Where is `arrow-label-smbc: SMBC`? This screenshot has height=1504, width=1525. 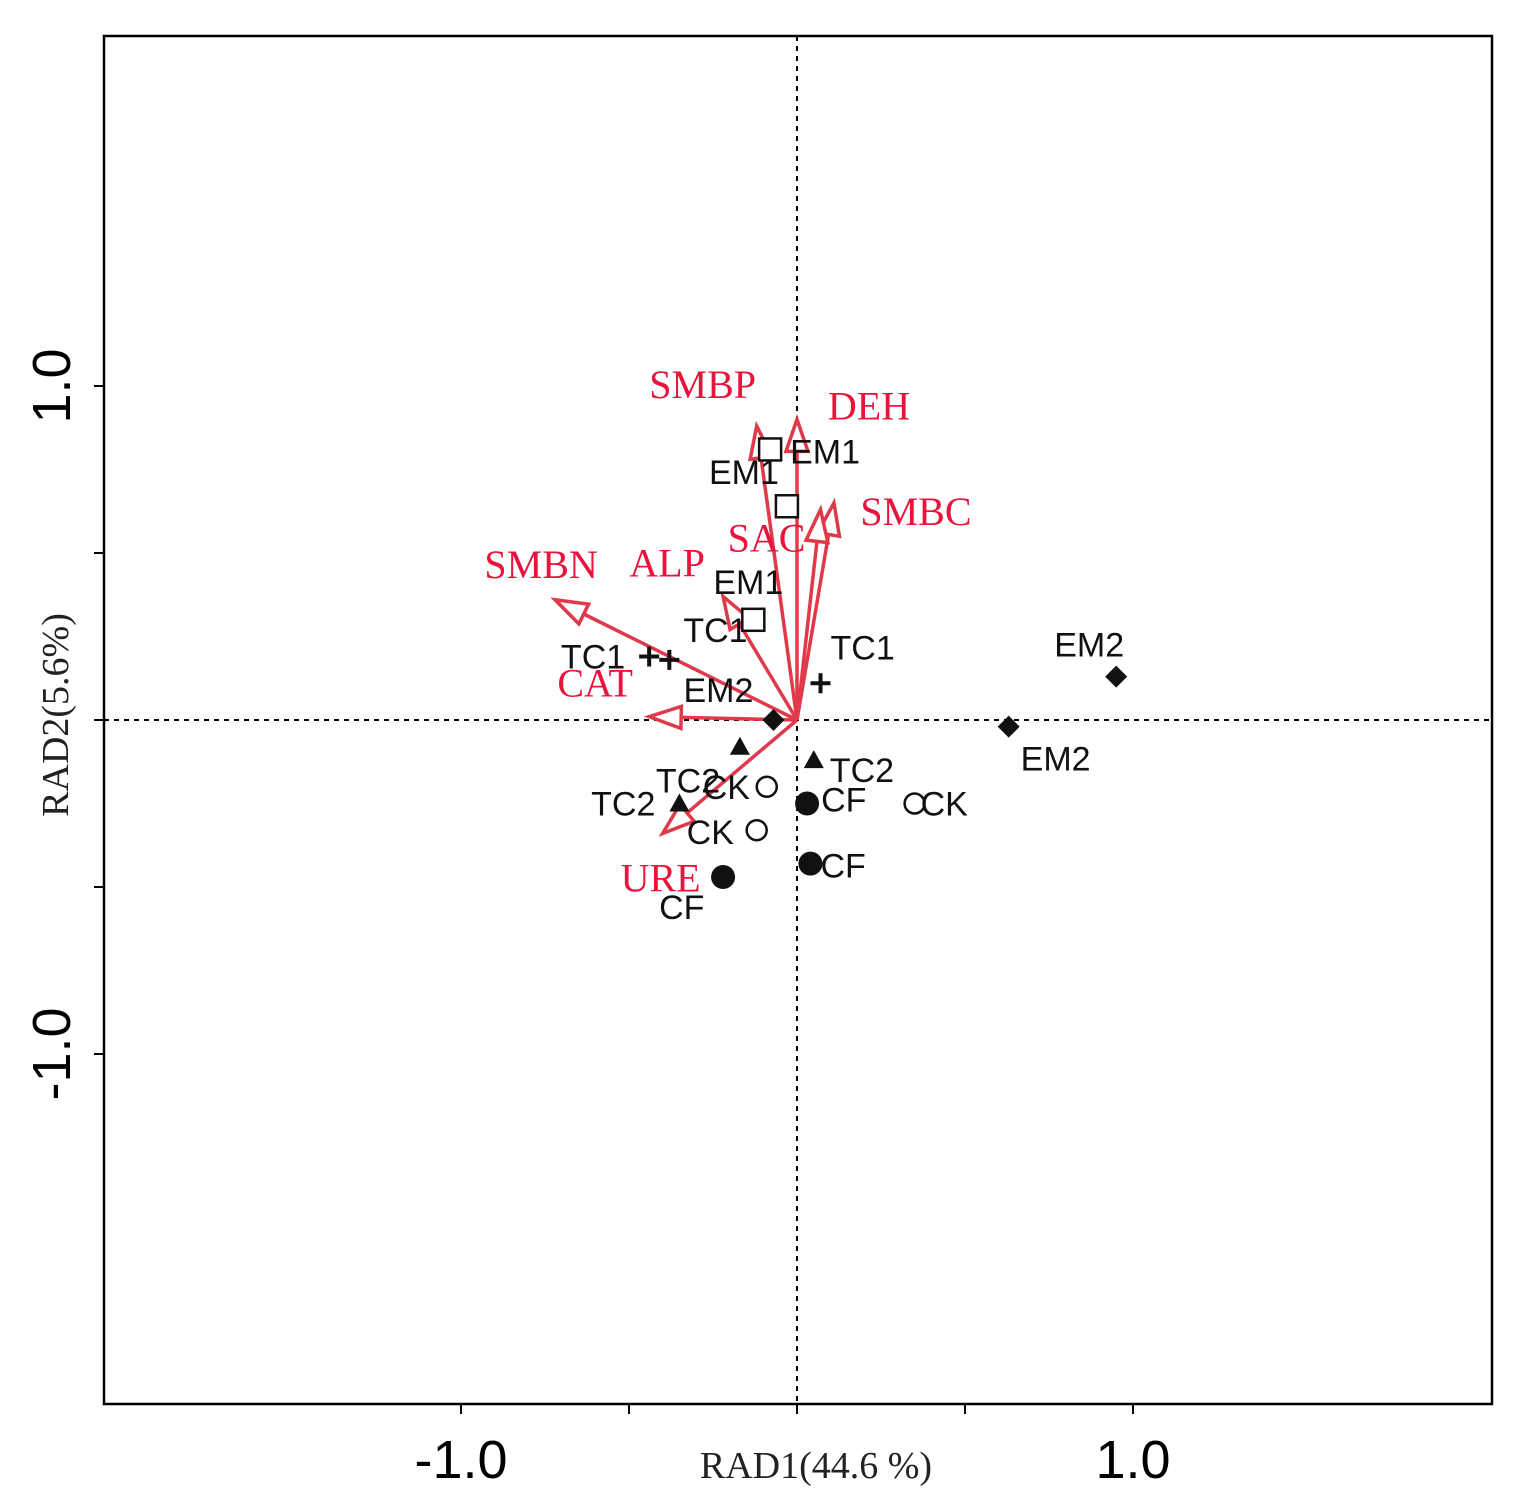 arrow-label-smbc: SMBC is located at coordinates (915, 511).